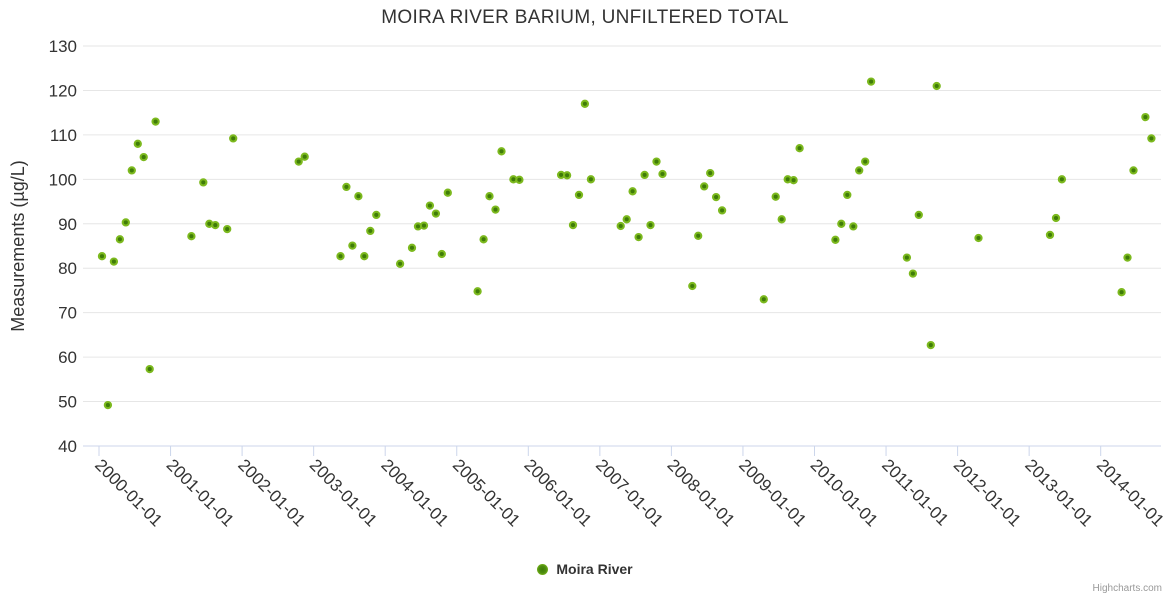 This screenshot has width=1170, height=600. I want to click on x-axis-tick-label: 2010-01-01, so click(844, 492).